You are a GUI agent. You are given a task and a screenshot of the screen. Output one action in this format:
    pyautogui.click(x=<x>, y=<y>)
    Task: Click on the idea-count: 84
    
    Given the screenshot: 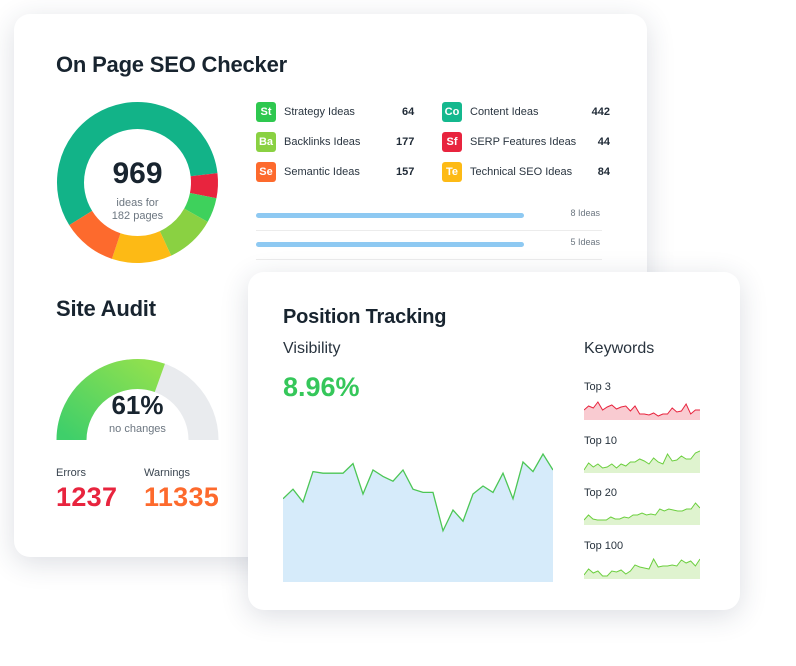 What is the action you would take?
    pyautogui.click(x=603, y=172)
    